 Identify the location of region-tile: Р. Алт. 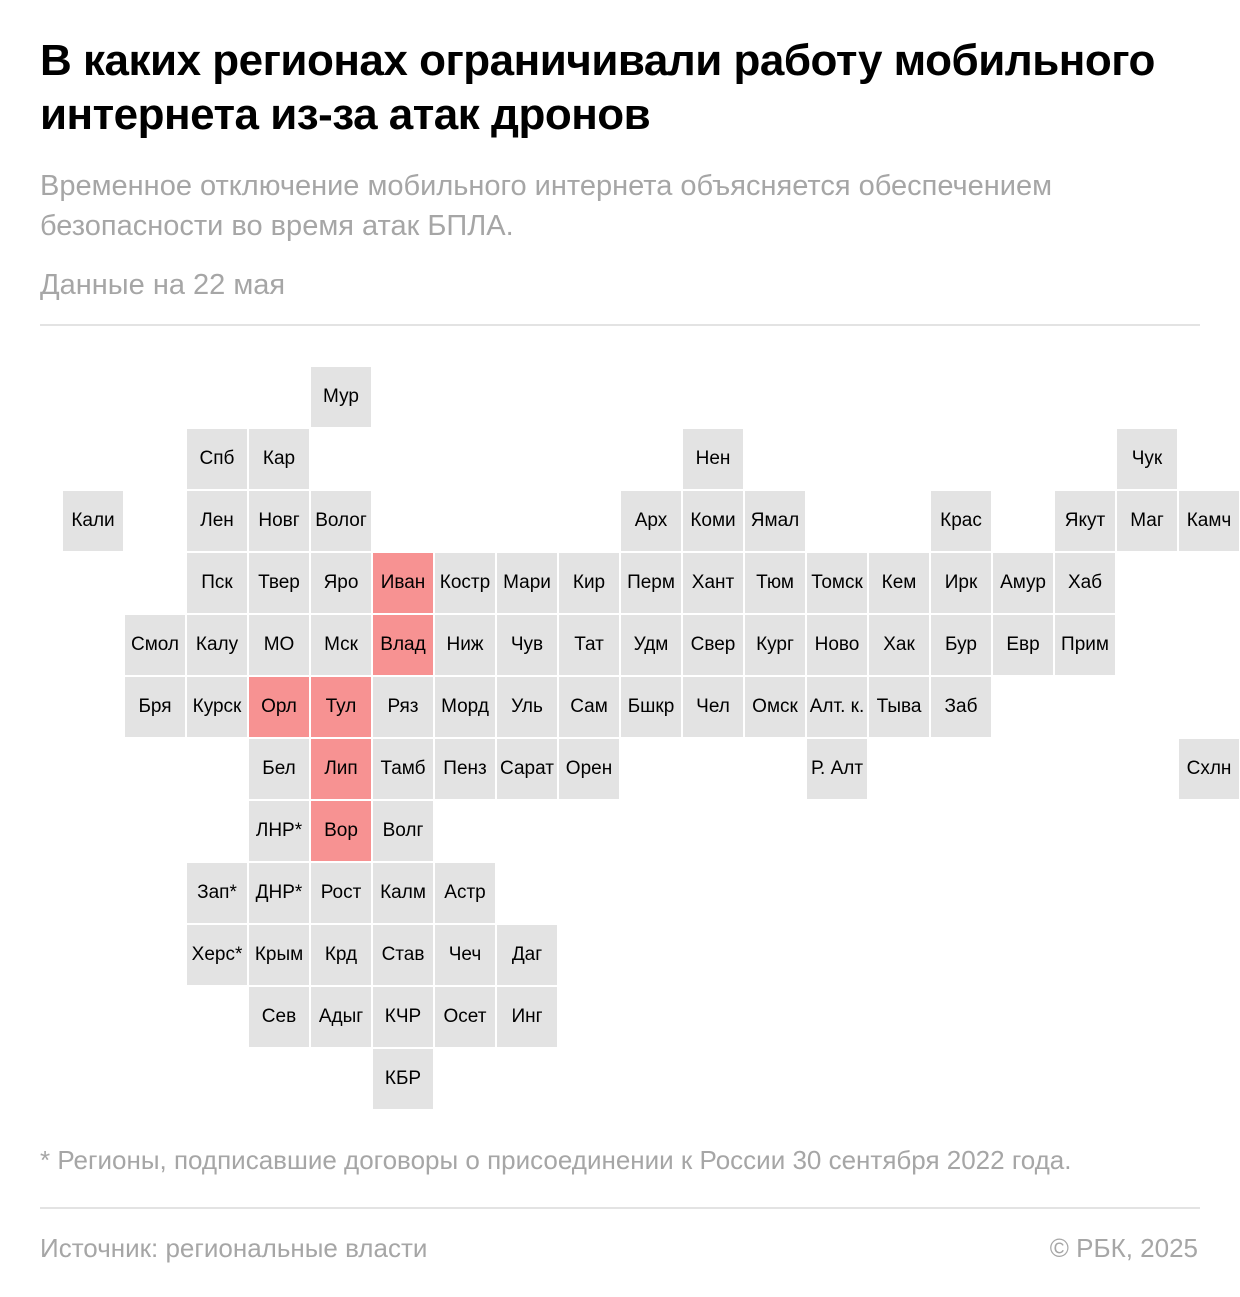
(837, 769).